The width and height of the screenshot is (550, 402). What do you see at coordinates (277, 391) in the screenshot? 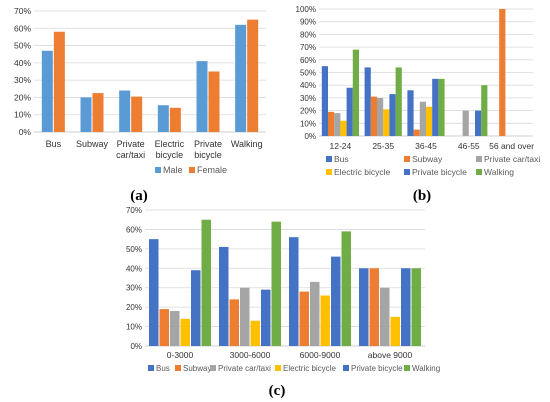
I see `panel-label-c: (c)` at bounding box center [277, 391].